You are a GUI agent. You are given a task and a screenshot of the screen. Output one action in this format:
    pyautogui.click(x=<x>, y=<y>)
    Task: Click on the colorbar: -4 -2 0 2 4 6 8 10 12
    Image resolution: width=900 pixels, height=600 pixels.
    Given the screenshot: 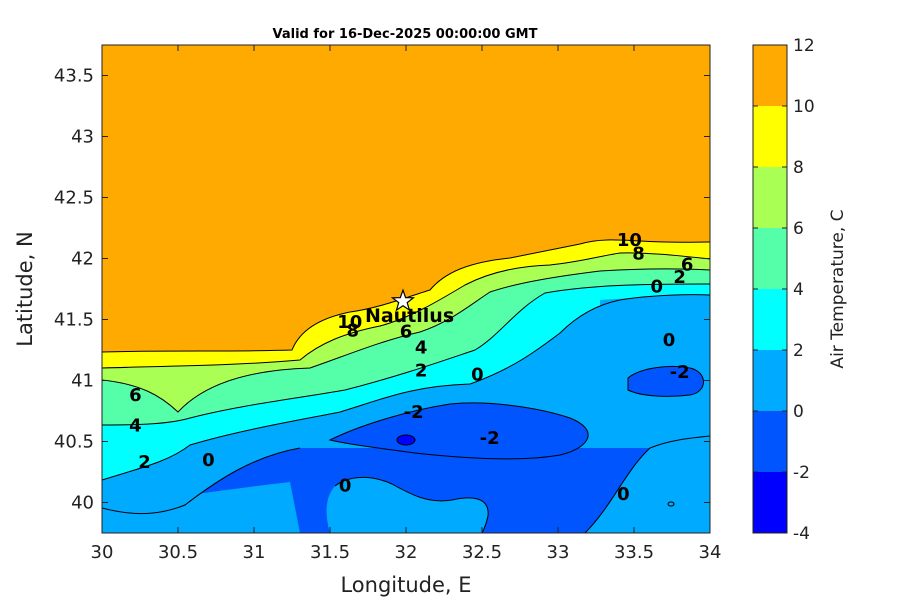 What is the action you would take?
    pyautogui.click(x=783, y=290)
    